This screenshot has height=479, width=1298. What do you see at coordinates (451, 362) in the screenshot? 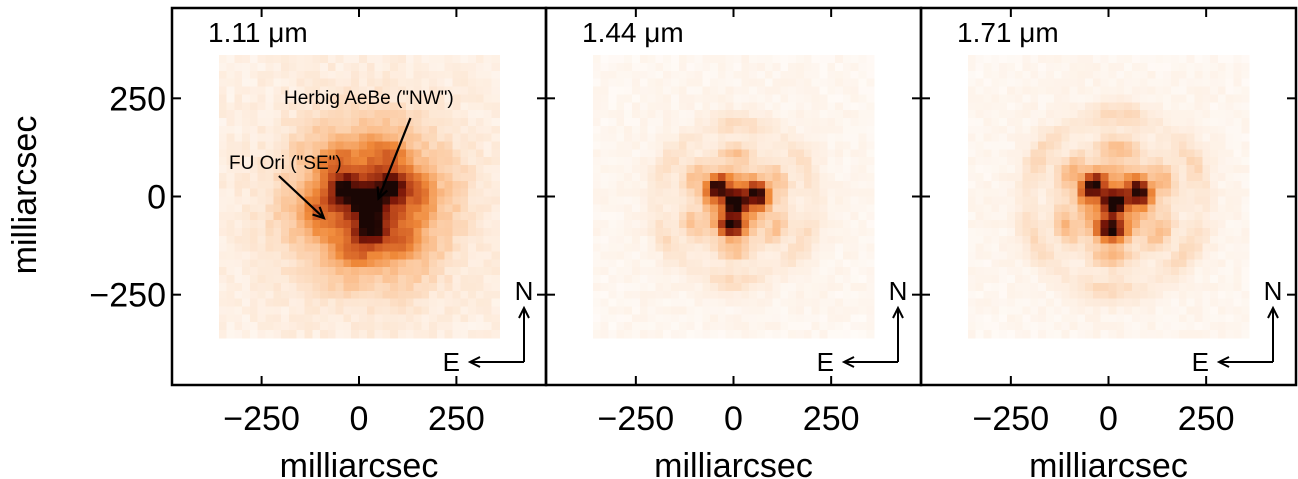
I see `compass-east-label: E` at bounding box center [451, 362].